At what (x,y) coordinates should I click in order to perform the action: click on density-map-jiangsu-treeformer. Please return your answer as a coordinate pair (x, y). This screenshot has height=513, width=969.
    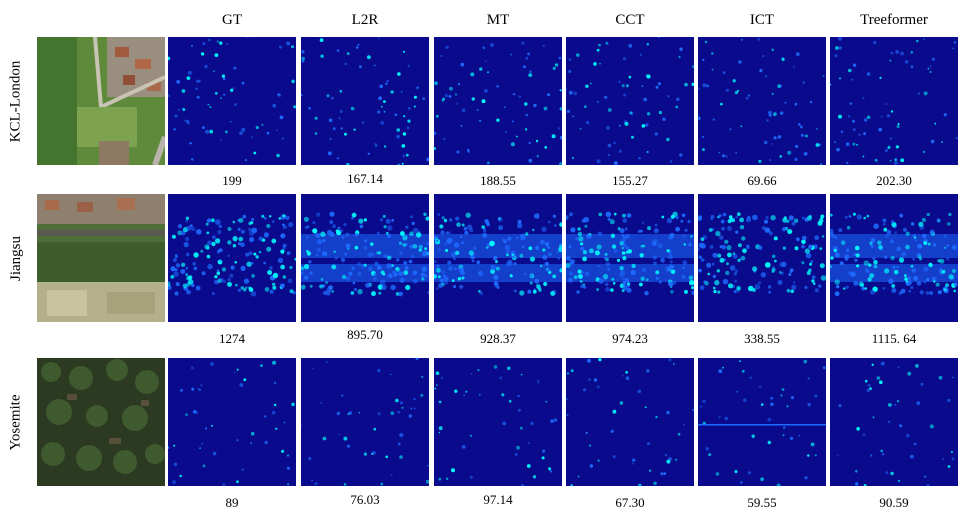
    Looking at the image, I should click on (894, 258).